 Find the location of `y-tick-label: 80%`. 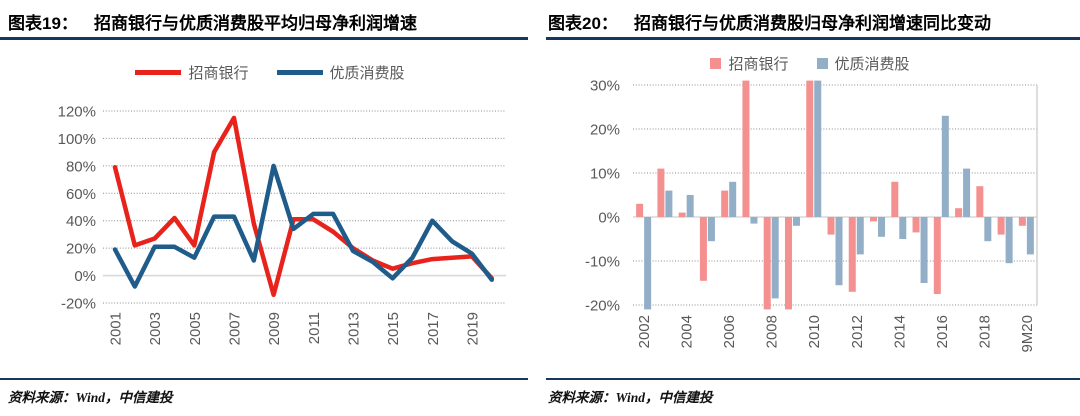

y-tick-label: 80% is located at coordinates (81, 166).